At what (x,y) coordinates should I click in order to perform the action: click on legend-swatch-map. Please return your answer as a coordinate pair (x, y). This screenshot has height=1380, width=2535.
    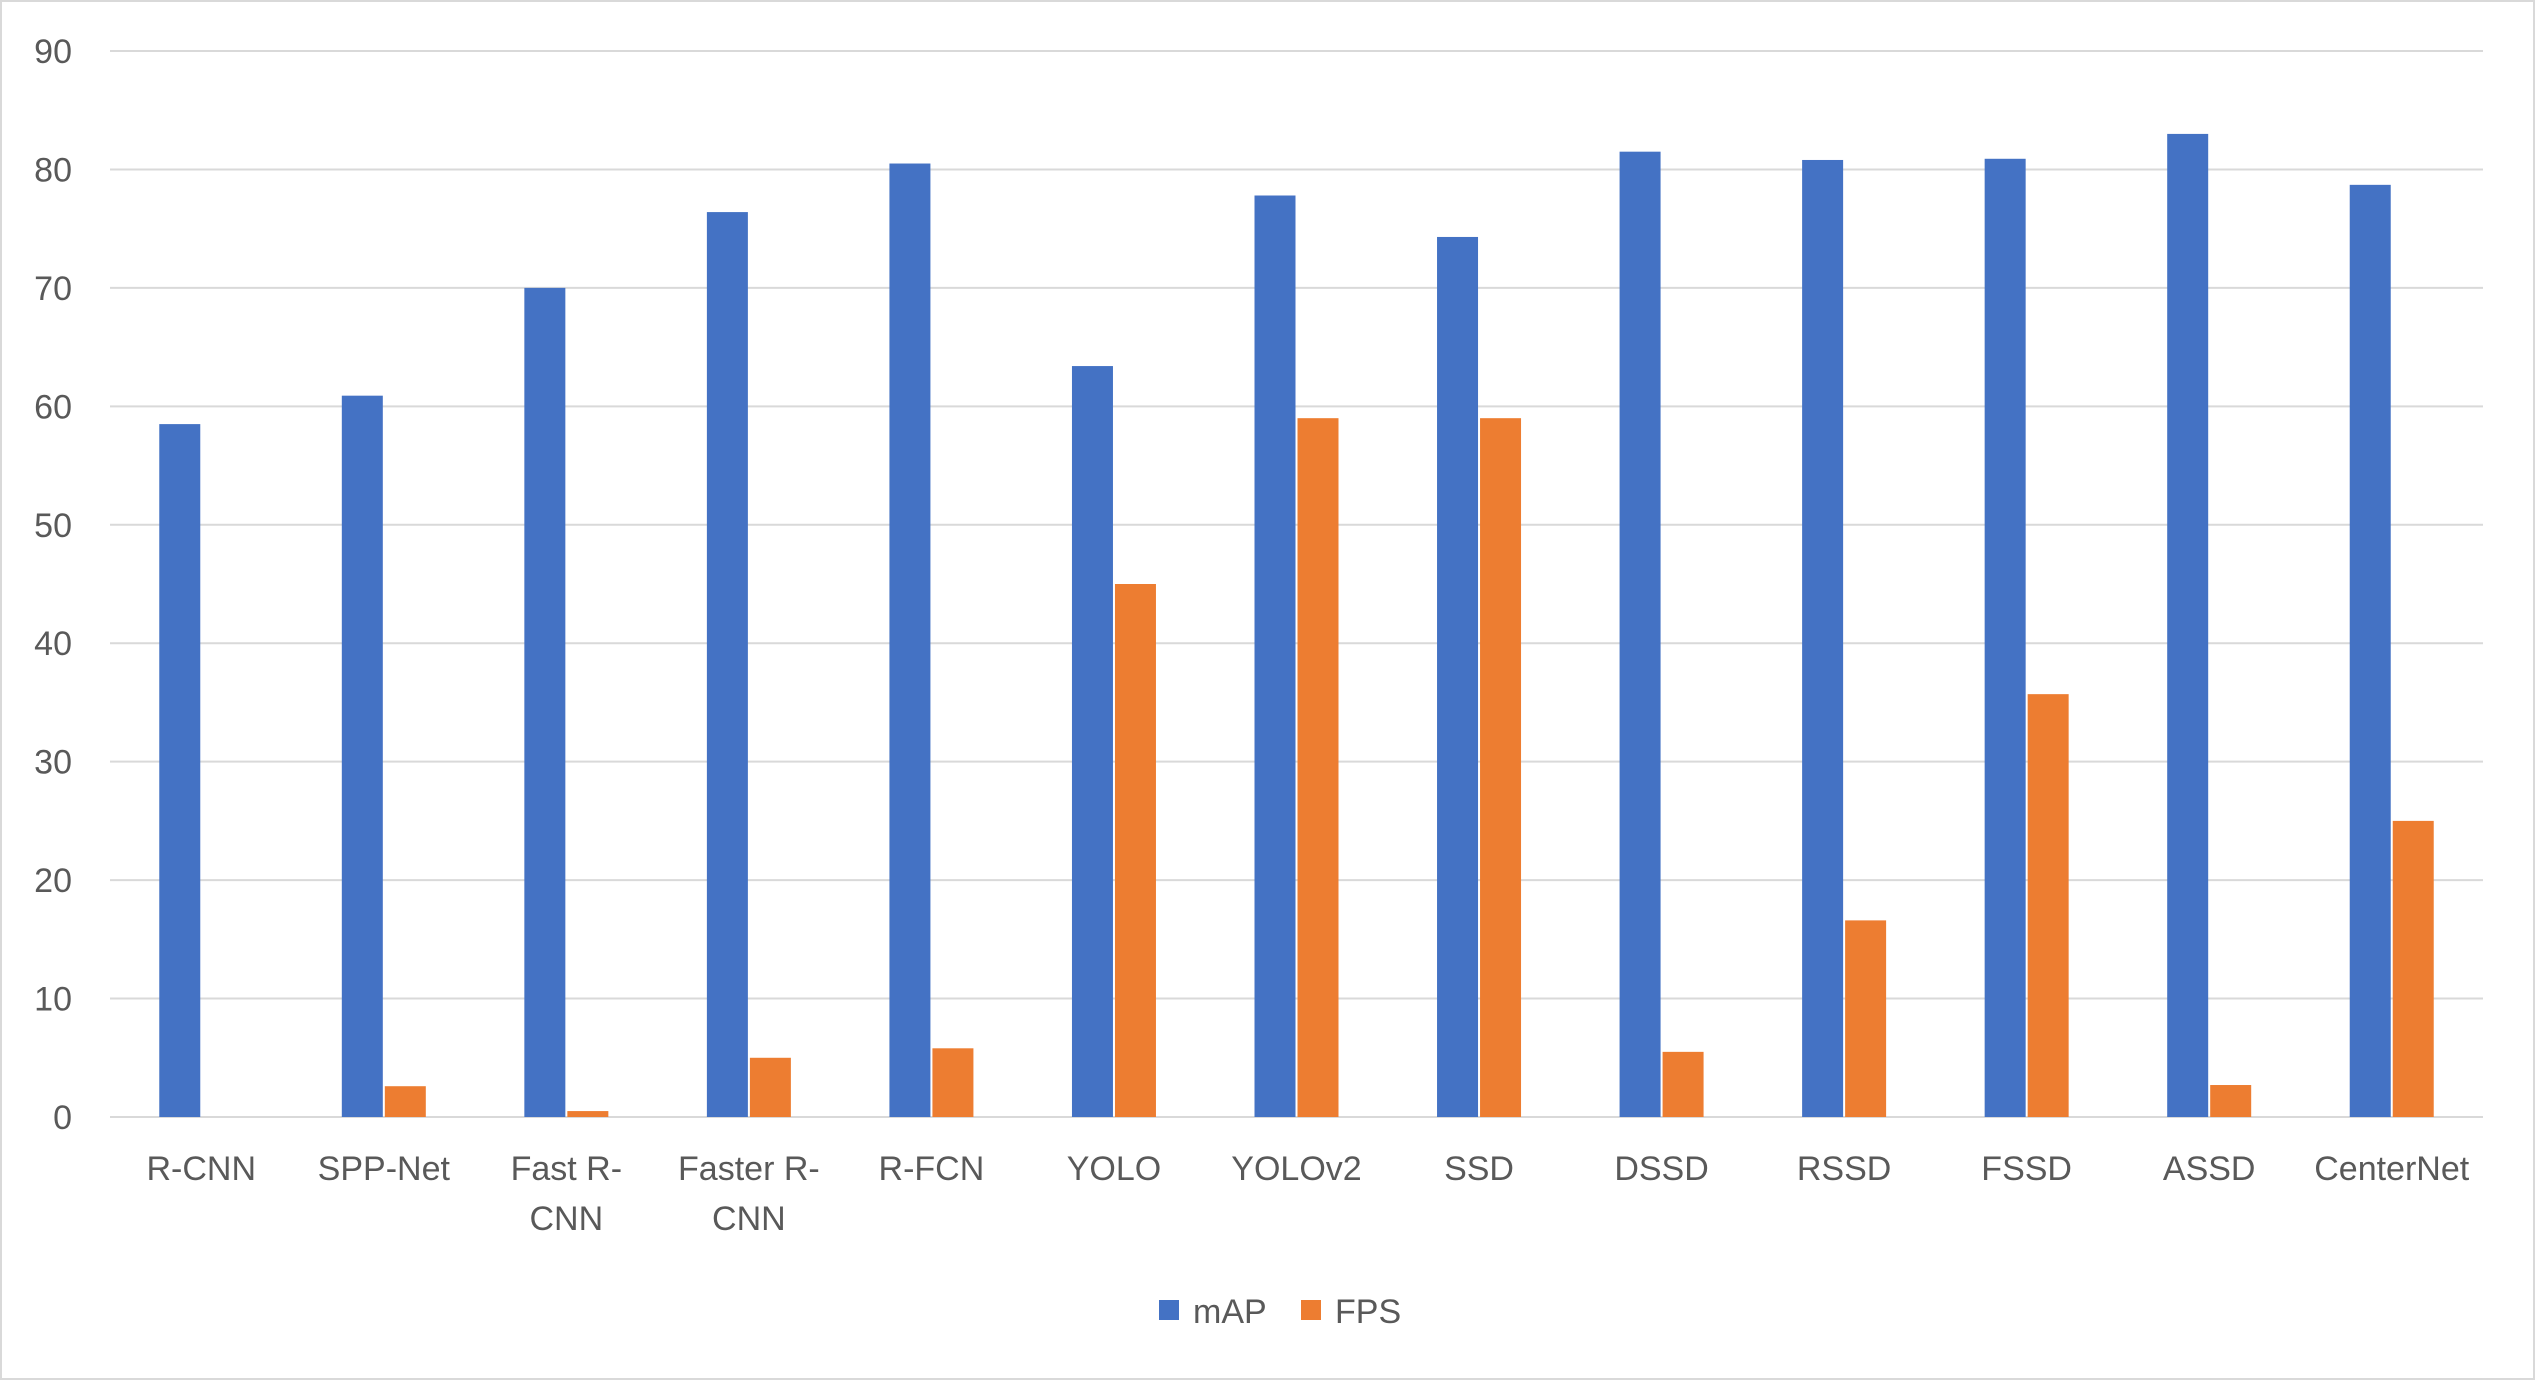
    Looking at the image, I should click on (1169, 1310).